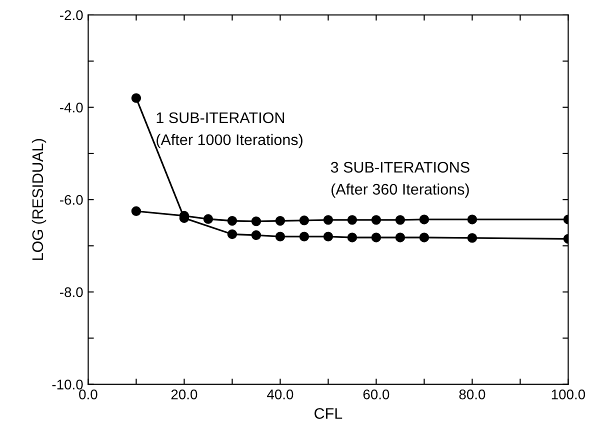 The image size is (600, 427). What do you see at coordinates (71, 15) in the screenshot?
I see `y-tick-label: -2.0` at bounding box center [71, 15].